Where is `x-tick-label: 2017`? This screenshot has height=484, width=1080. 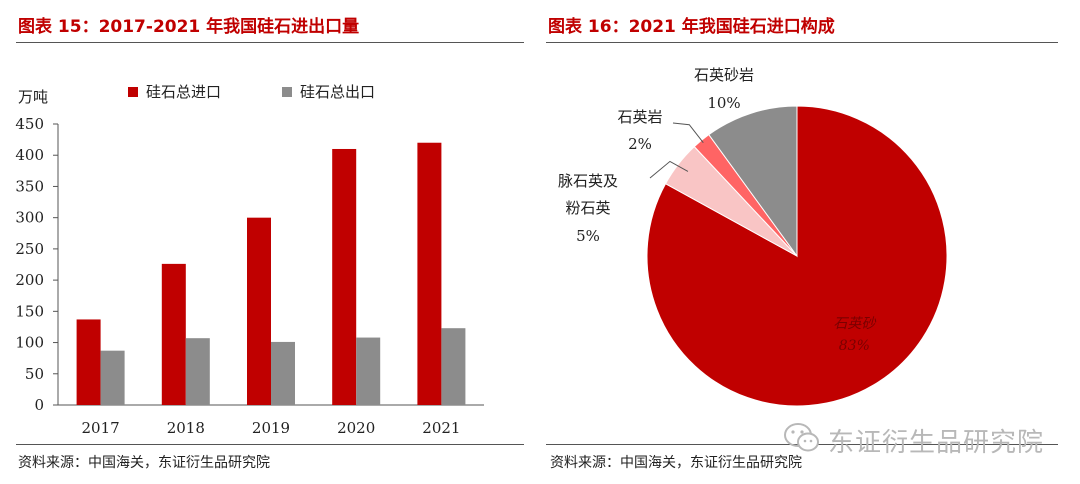 x-tick-label: 2017 is located at coordinates (101, 428).